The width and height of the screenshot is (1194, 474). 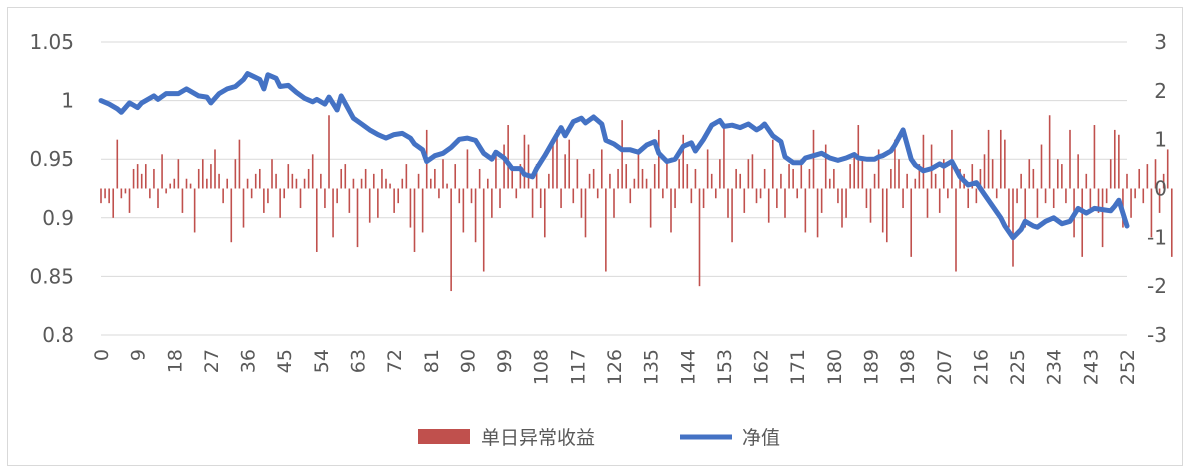 I want to click on x-tick-label: 72, so click(x=395, y=361).